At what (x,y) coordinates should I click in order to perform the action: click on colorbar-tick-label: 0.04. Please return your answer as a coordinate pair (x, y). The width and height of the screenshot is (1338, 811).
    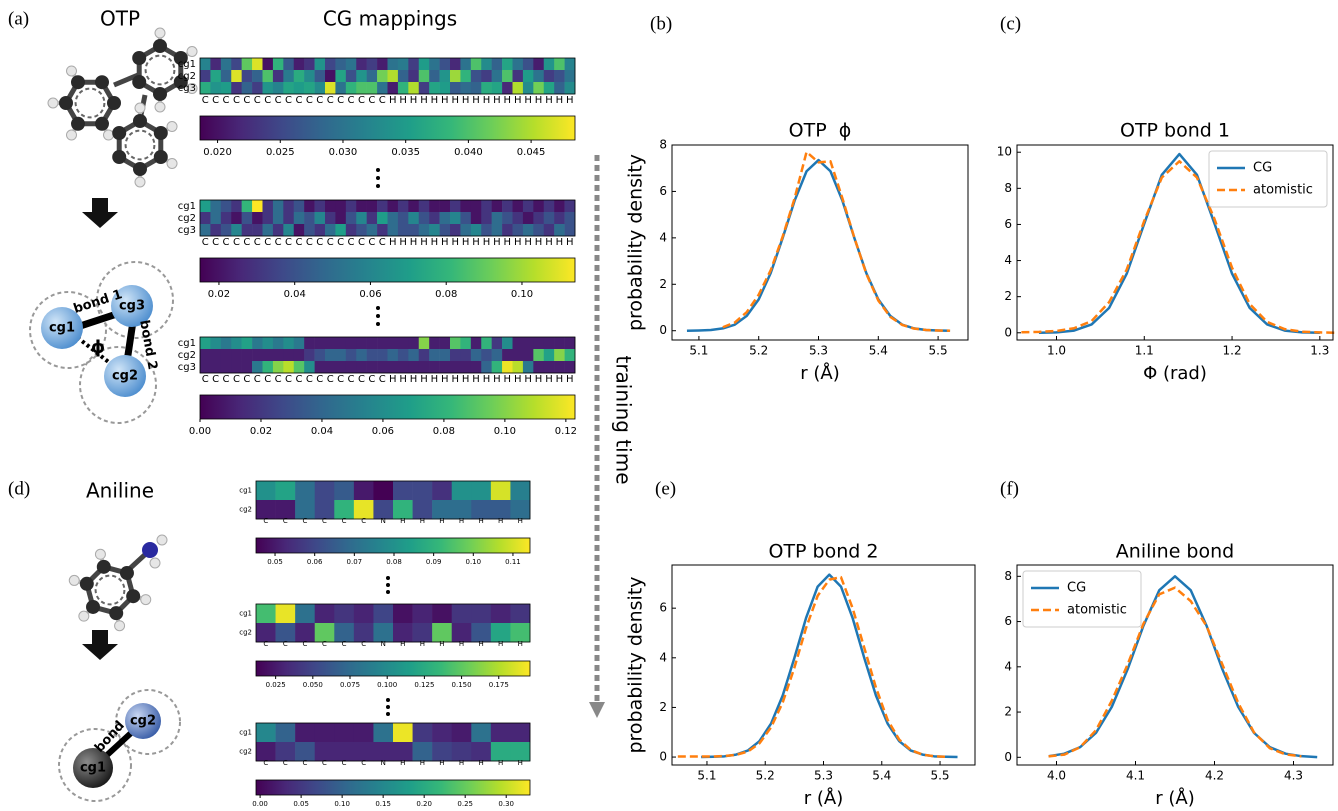
    Looking at the image, I should click on (322, 431).